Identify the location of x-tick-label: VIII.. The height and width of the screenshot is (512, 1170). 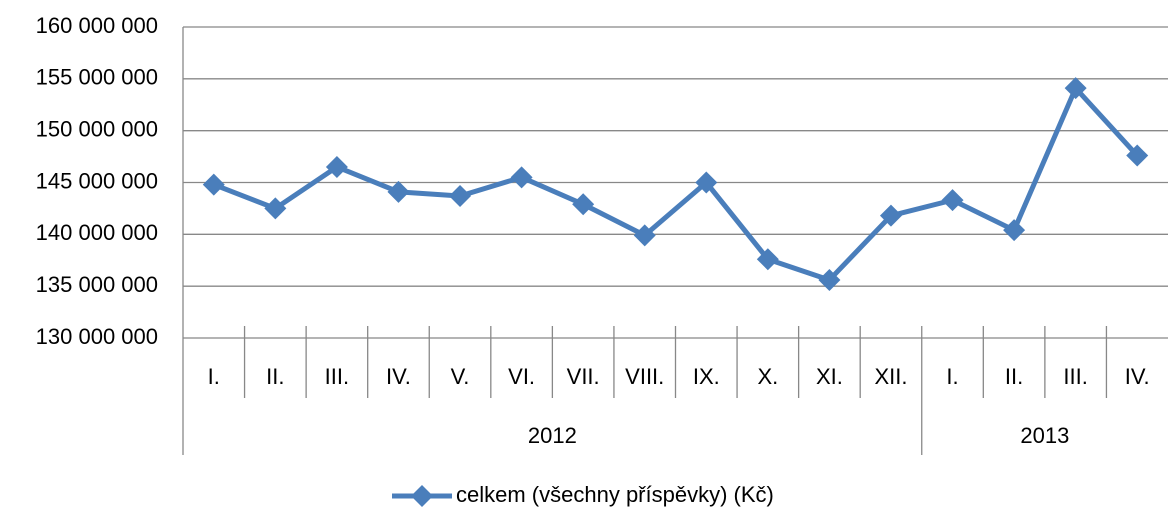
(644, 376).